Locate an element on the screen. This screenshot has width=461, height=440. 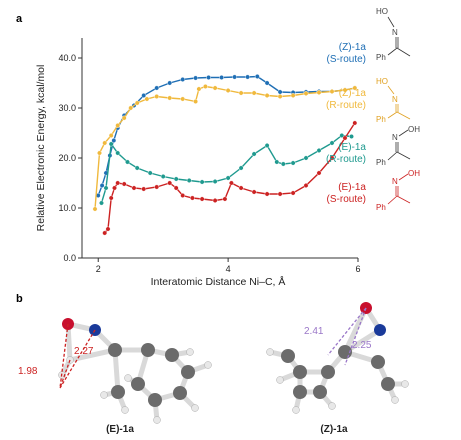
panel-label-a: a is located at coordinates (19, 19).